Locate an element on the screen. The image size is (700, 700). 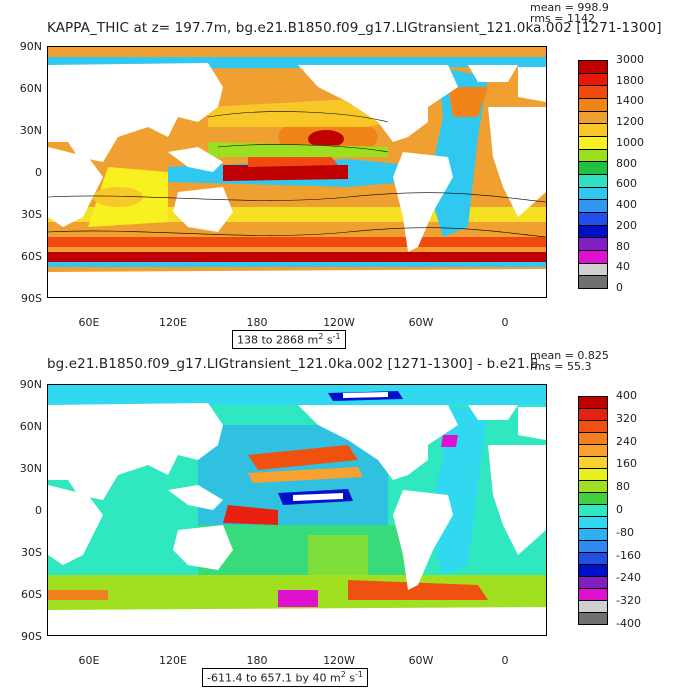
bottom-range-text: -611.4 to 657.1 by 40 m is located at coordinates (274, 678).